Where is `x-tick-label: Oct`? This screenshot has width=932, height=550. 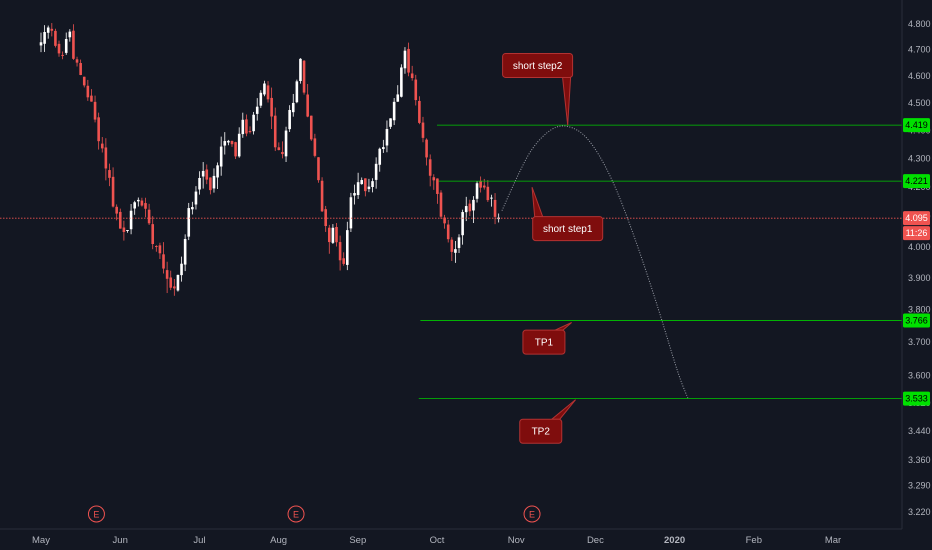
x-tick-label: Oct is located at coordinates (437, 540).